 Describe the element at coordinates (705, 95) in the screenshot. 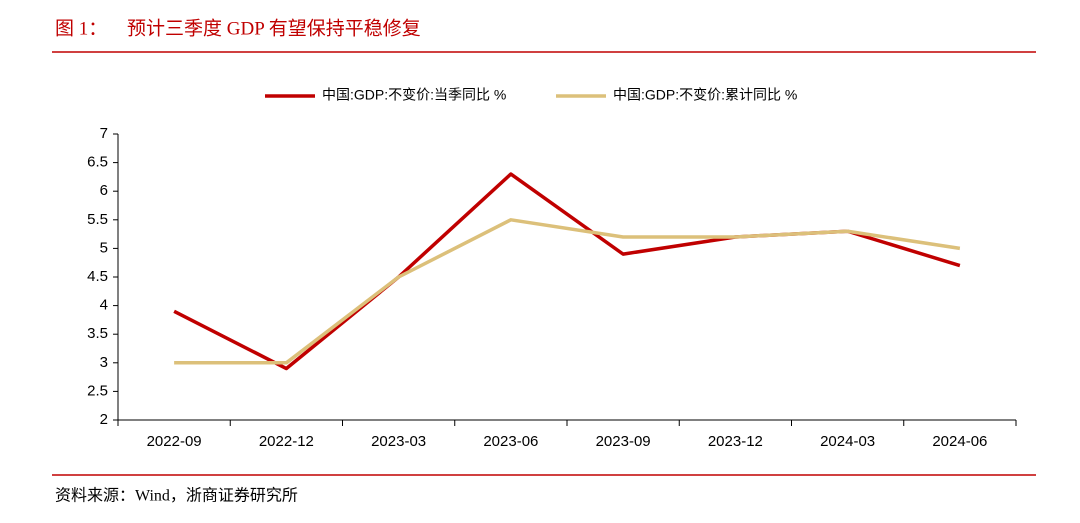

I see `legend-label: 中国:GDP:不变价:累计同比 %` at that location.